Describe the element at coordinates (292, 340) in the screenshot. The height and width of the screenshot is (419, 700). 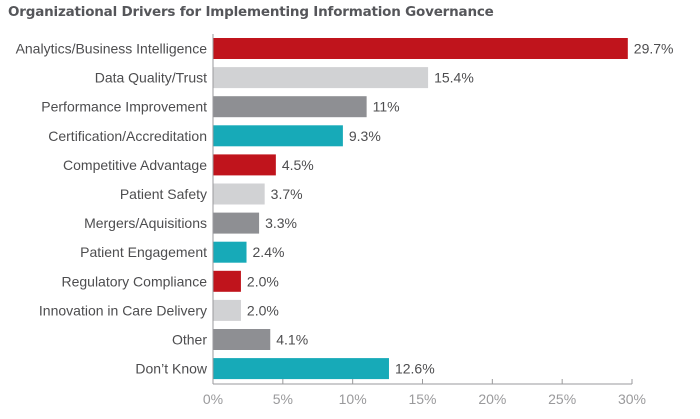
I see `value-label: 4.1%` at that location.